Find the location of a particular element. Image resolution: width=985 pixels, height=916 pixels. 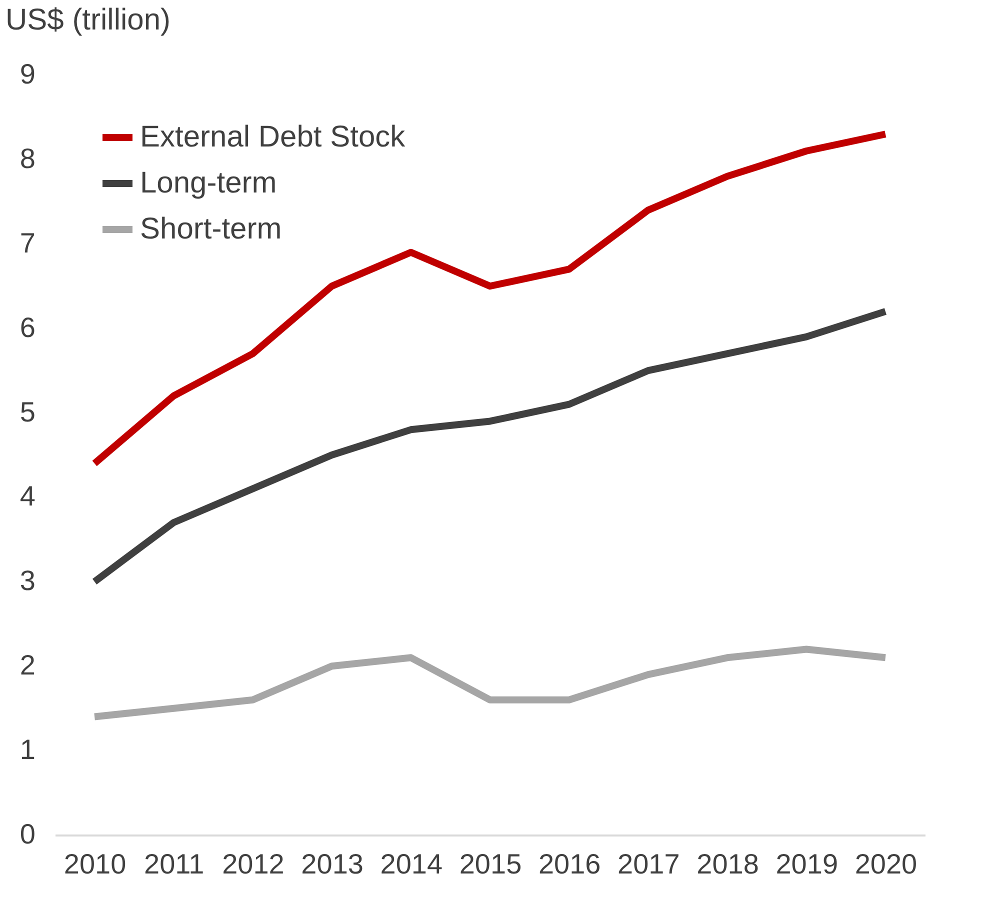

y-axis-title: US$ (trillion) is located at coordinates (88, 20).